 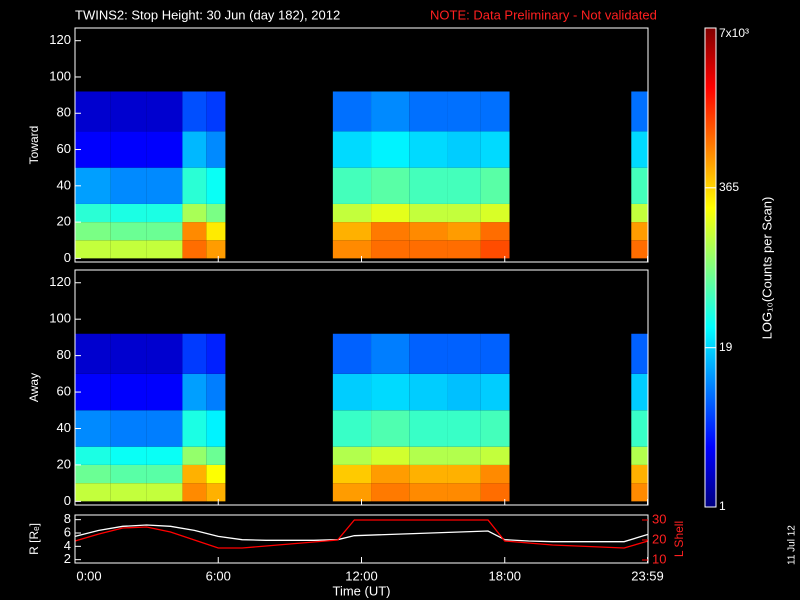 What do you see at coordinates (659, 518) in the screenshot?
I see `y2-tick-label: 30` at bounding box center [659, 518].